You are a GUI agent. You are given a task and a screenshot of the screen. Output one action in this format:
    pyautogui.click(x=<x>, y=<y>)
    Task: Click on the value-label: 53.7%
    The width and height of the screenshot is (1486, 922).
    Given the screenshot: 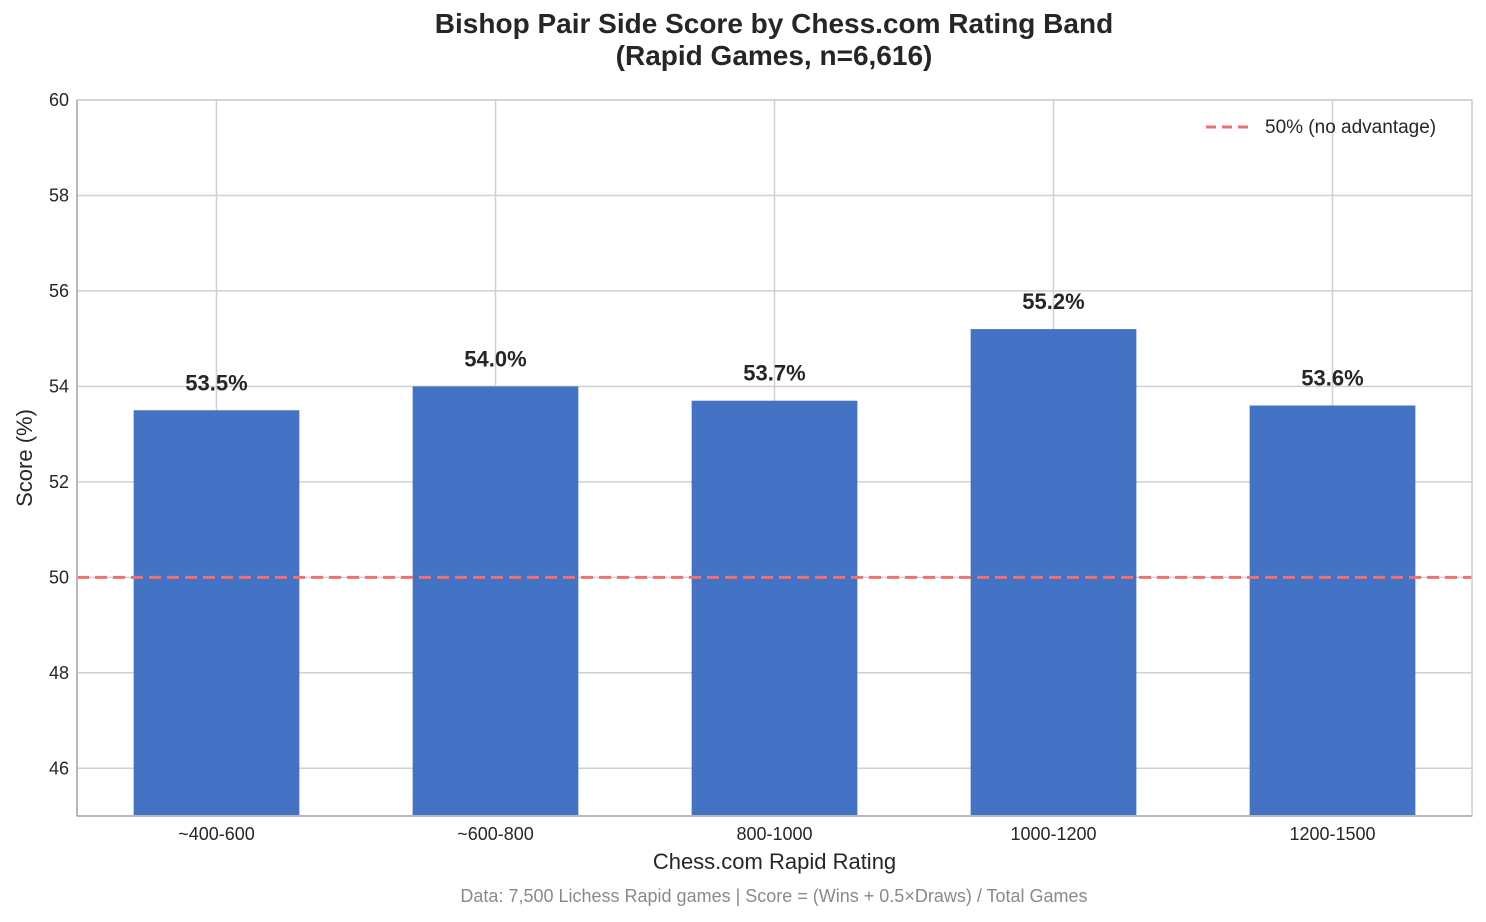 What is the action you would take?
    pyautogui.click(x=774, y=373)
    